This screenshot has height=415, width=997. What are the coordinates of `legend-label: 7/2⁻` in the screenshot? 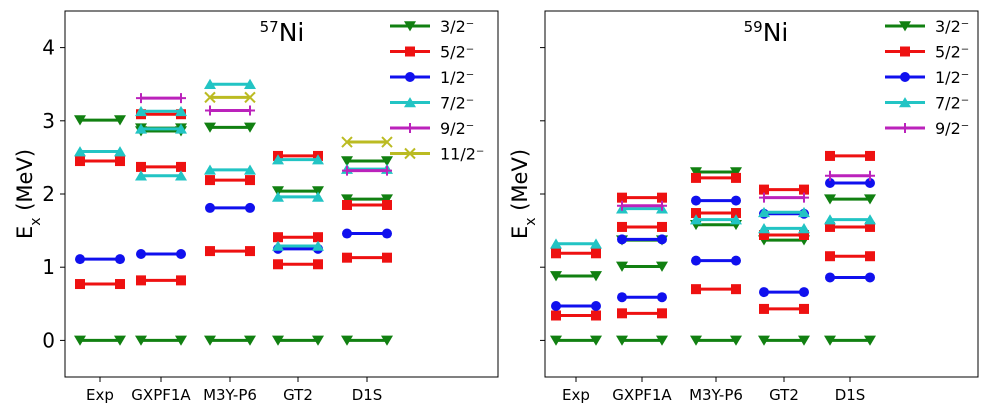 It's located at (952, 103).